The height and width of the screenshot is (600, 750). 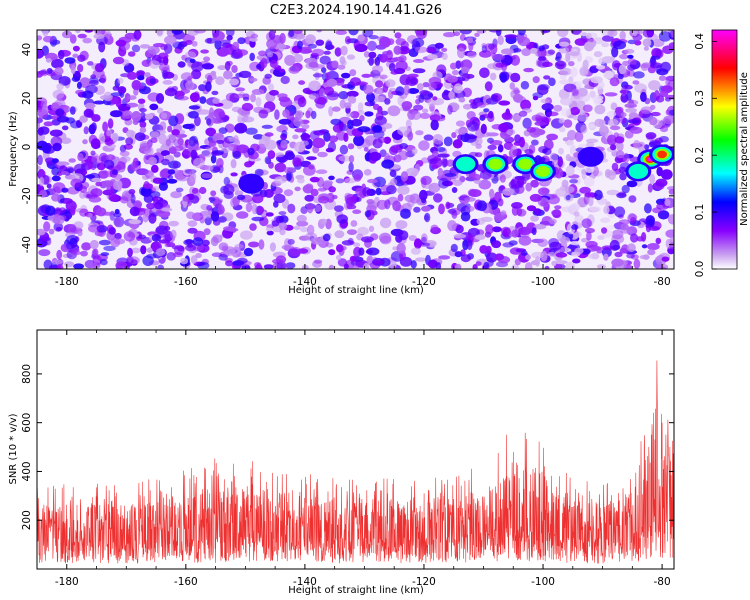 What do you see at coordinates (27, 423) in the screenshot?
I see `y-tick-label: 600` at bounding box center [27, 423].